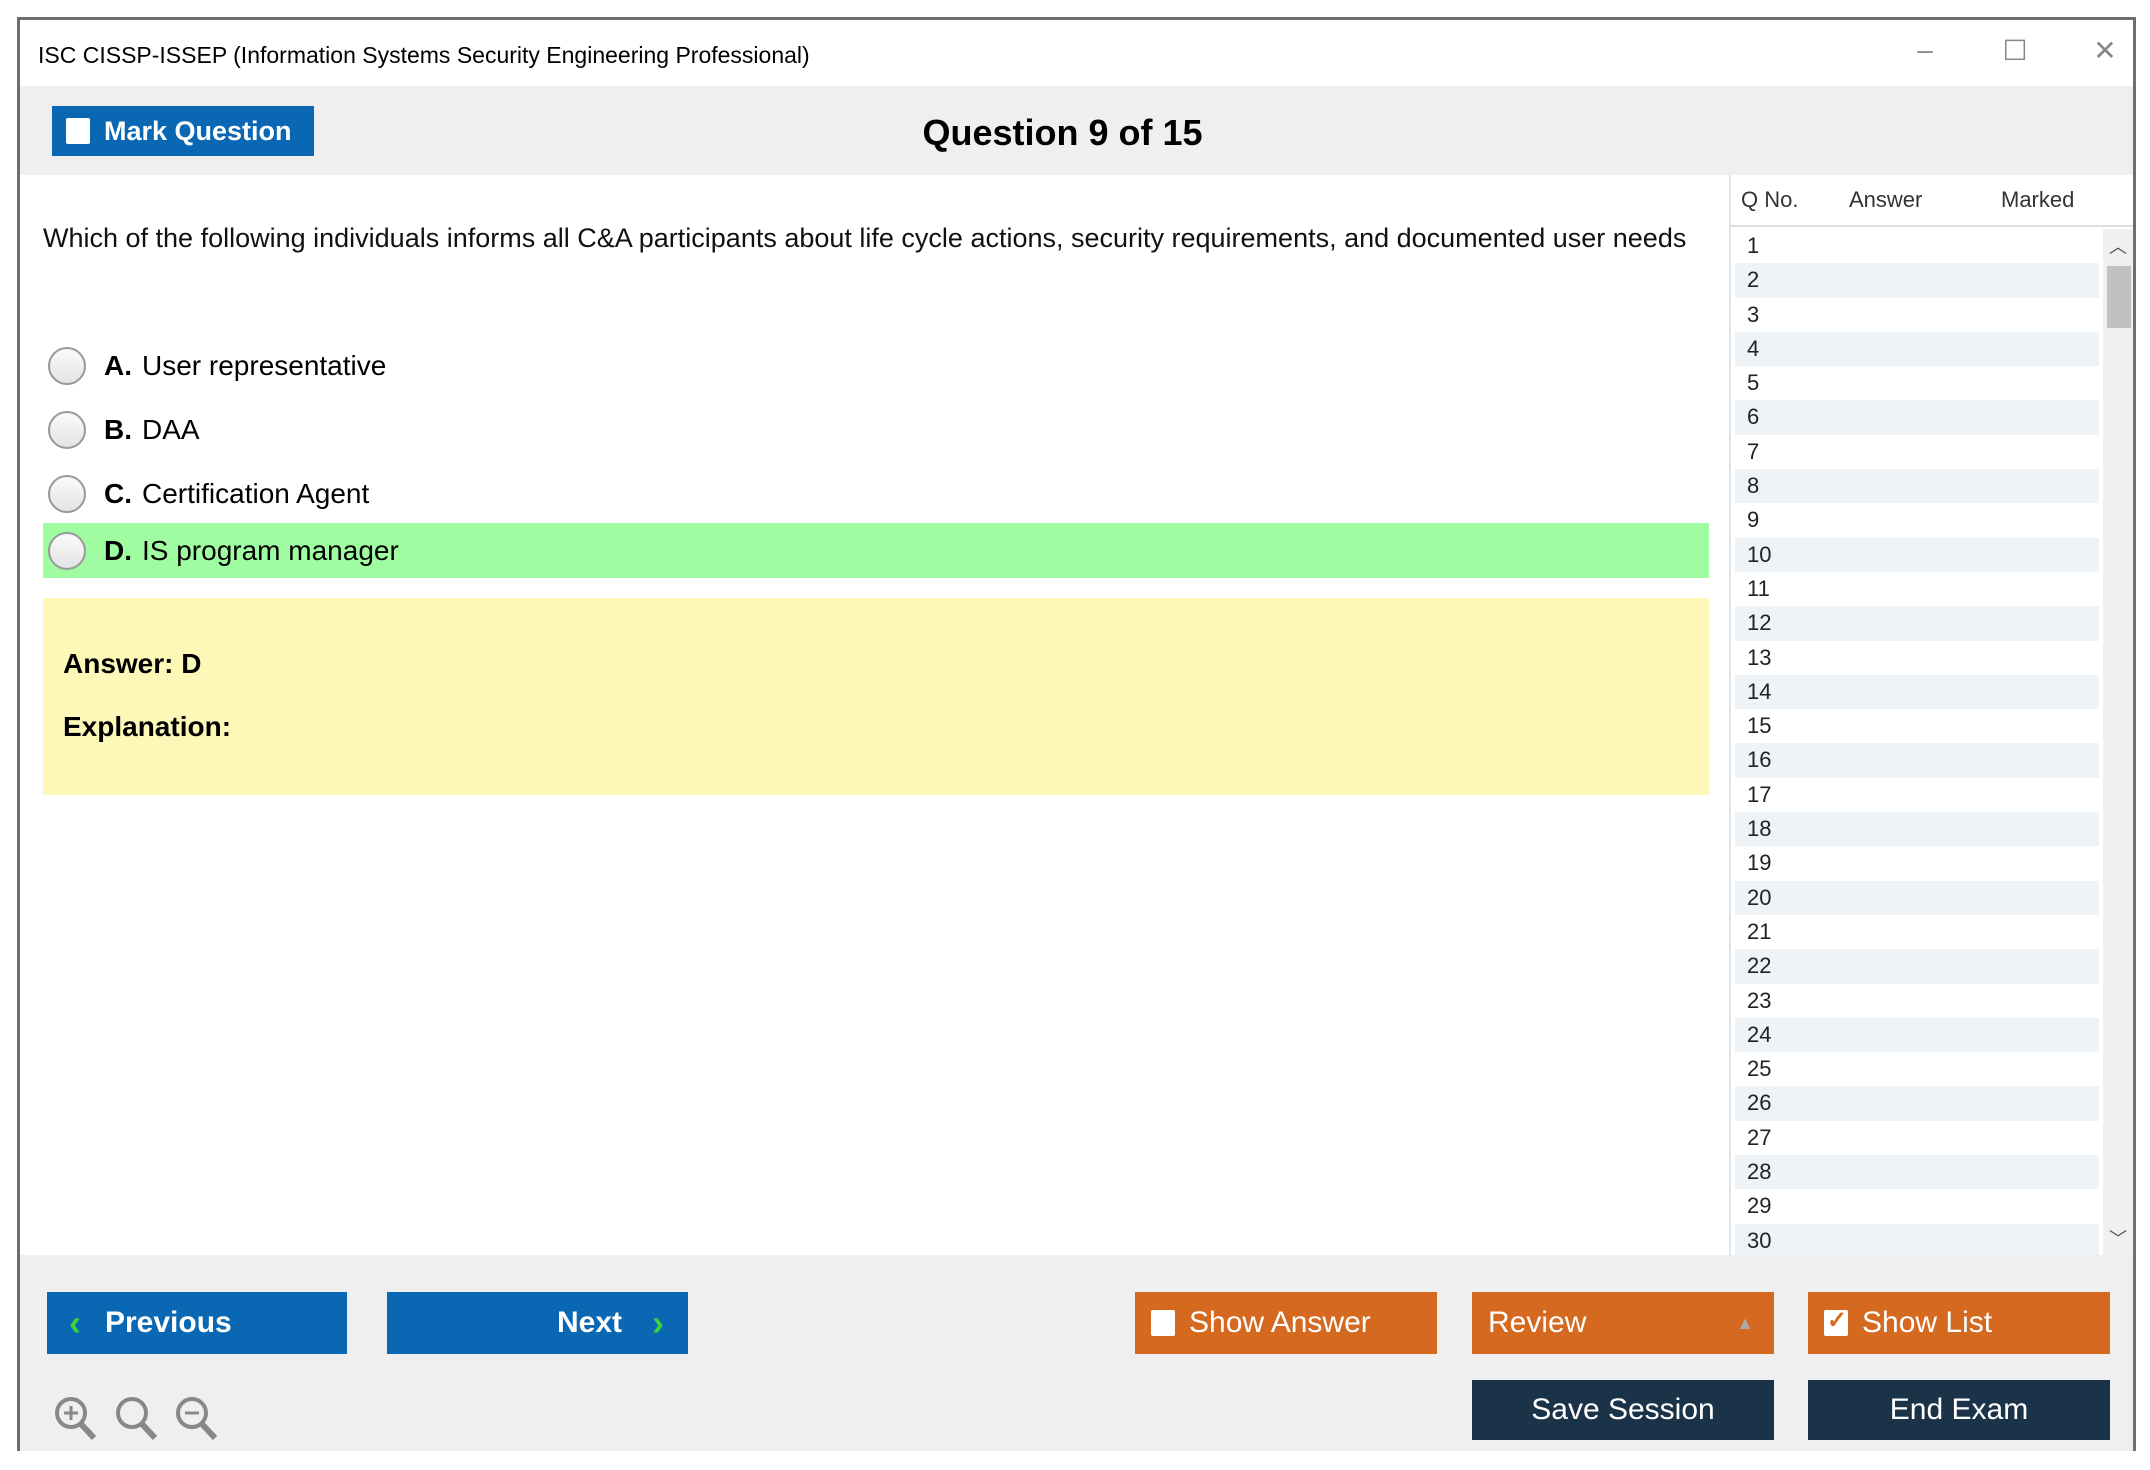 Image resolution: width=2150 pixels, height=1470 pixels. I want to click on list-row: 23, so click(1759, 1000).